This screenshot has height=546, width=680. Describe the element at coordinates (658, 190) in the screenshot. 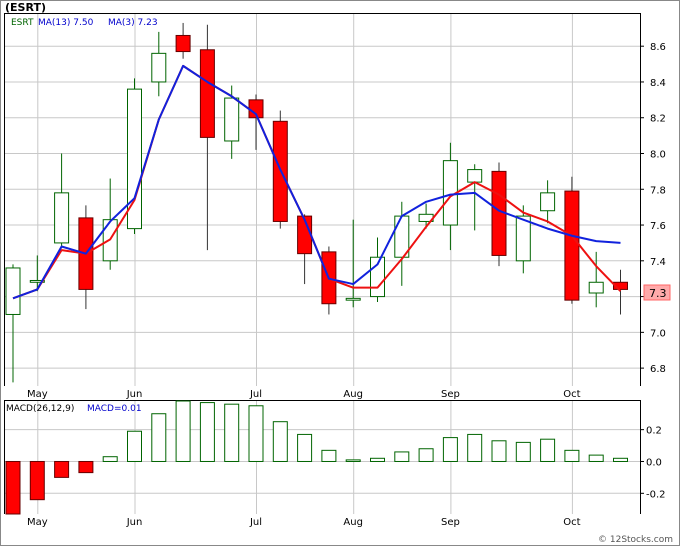

I see `price-y-tick-label: 7.8` at that location.